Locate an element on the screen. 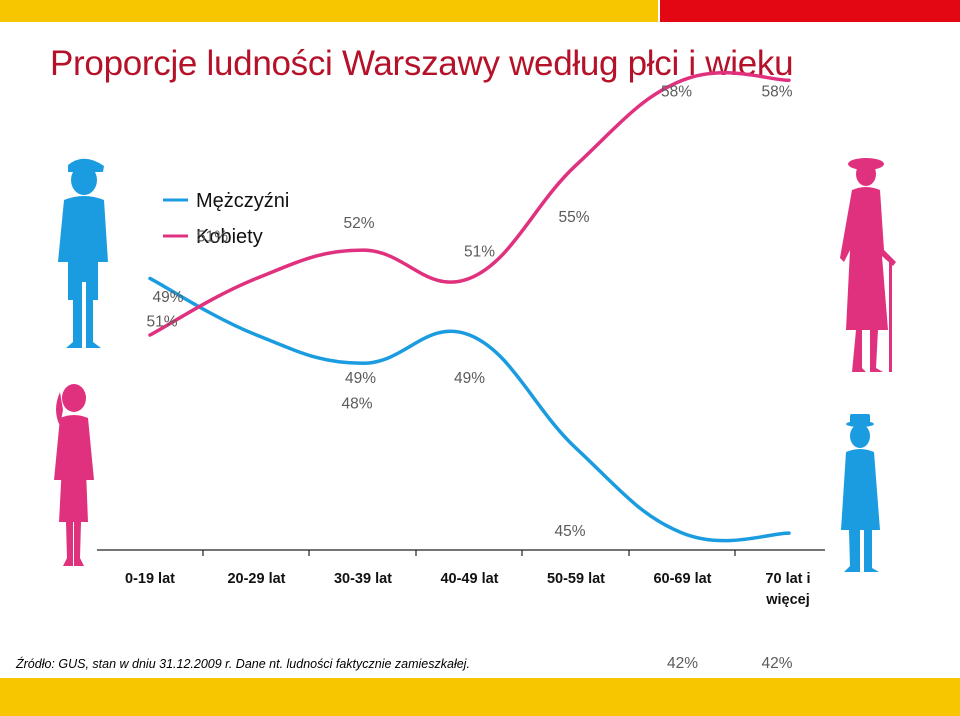 The width and height of the screenshot is (960, 716). x-tick-label: 40-49 lat is located at coordinates (469, 579).